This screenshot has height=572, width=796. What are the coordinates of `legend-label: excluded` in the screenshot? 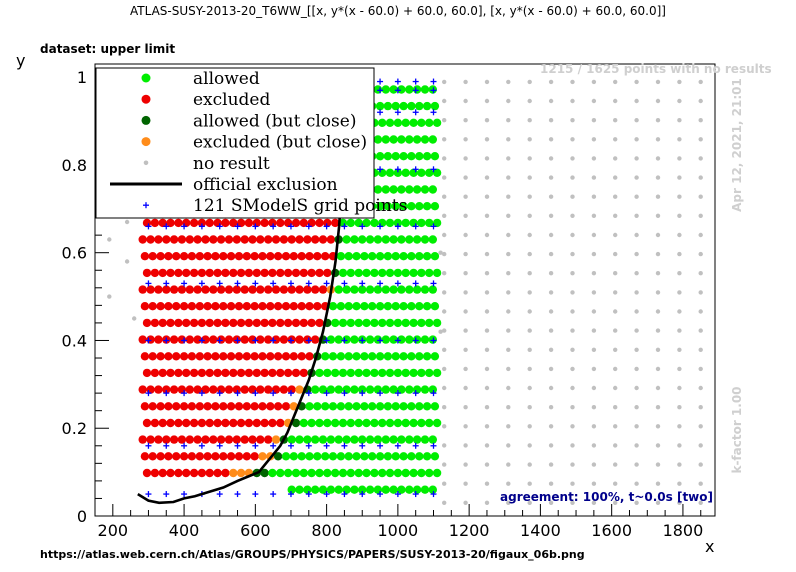 It's located at (231, 100).